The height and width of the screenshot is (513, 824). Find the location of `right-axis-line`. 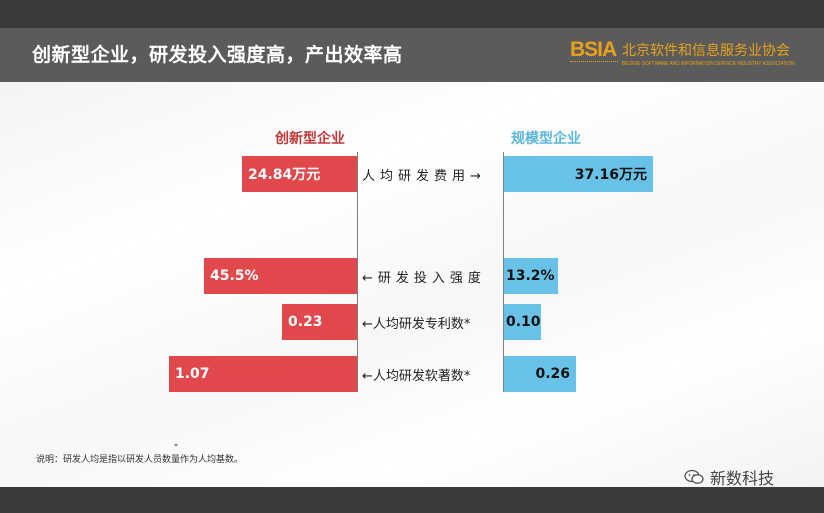

right-axis-line is located at coordinates (503, 272).